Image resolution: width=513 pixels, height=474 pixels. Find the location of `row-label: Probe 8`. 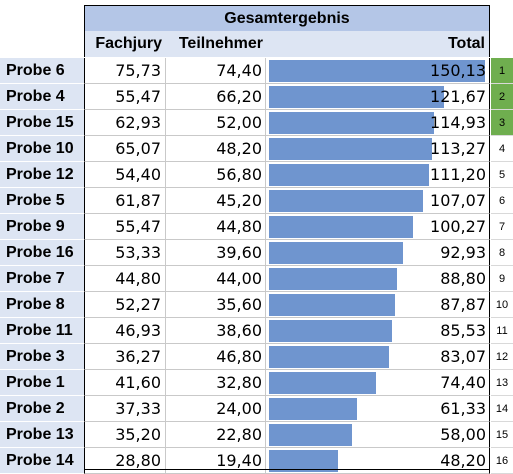

row-label: Probe 8 is located at coordinates (42, 305).